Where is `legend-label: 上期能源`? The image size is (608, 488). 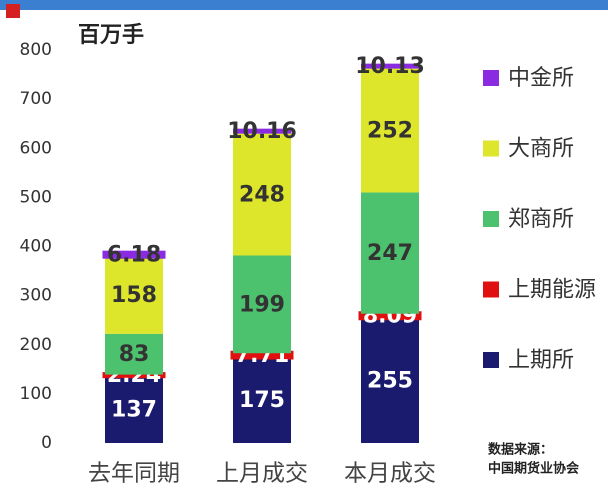
legend-label: 上期能源 is located at coordinates (552, 290).